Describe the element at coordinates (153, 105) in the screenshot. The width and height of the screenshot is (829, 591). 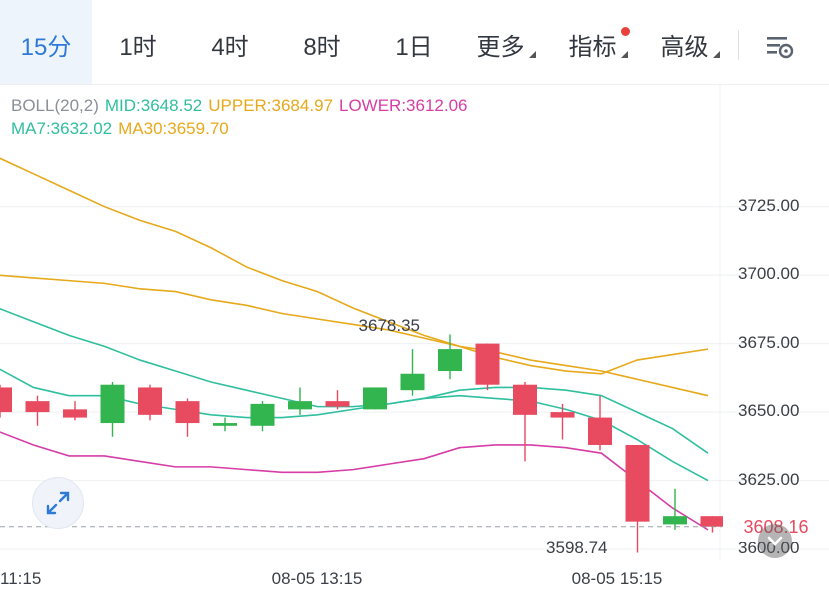
I see `mid-value: MID:3648.52` at that location.